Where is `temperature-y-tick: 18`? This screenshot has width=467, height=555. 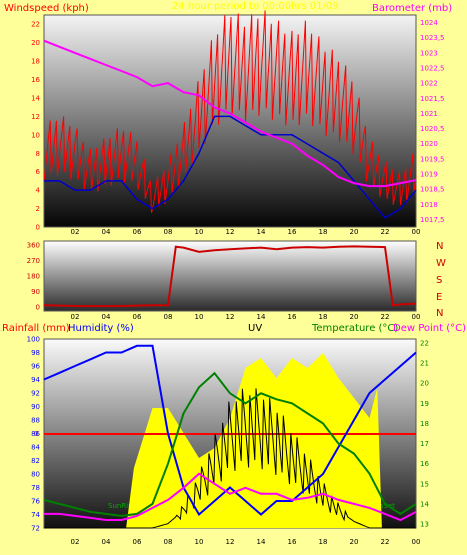 temperature-y-tick: 18 is located at coordinates (424, 424).